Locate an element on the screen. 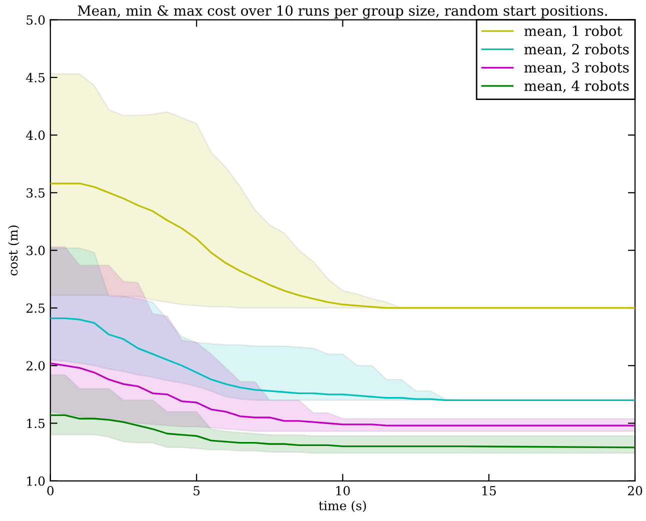 This screenshot has height=521, width=646. x-tick-label: 5 is located at coordinates (197, 491).